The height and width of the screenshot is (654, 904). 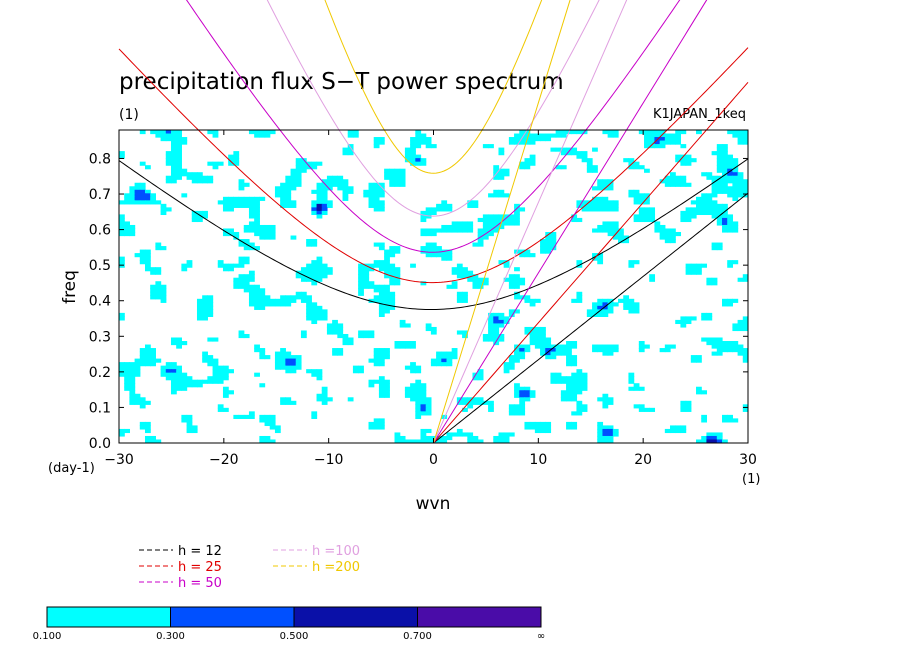 What do you see at coordinates (433, 460) in the screenshot?
I see `x-tick-label: 0` at bounding box center [433, 460].